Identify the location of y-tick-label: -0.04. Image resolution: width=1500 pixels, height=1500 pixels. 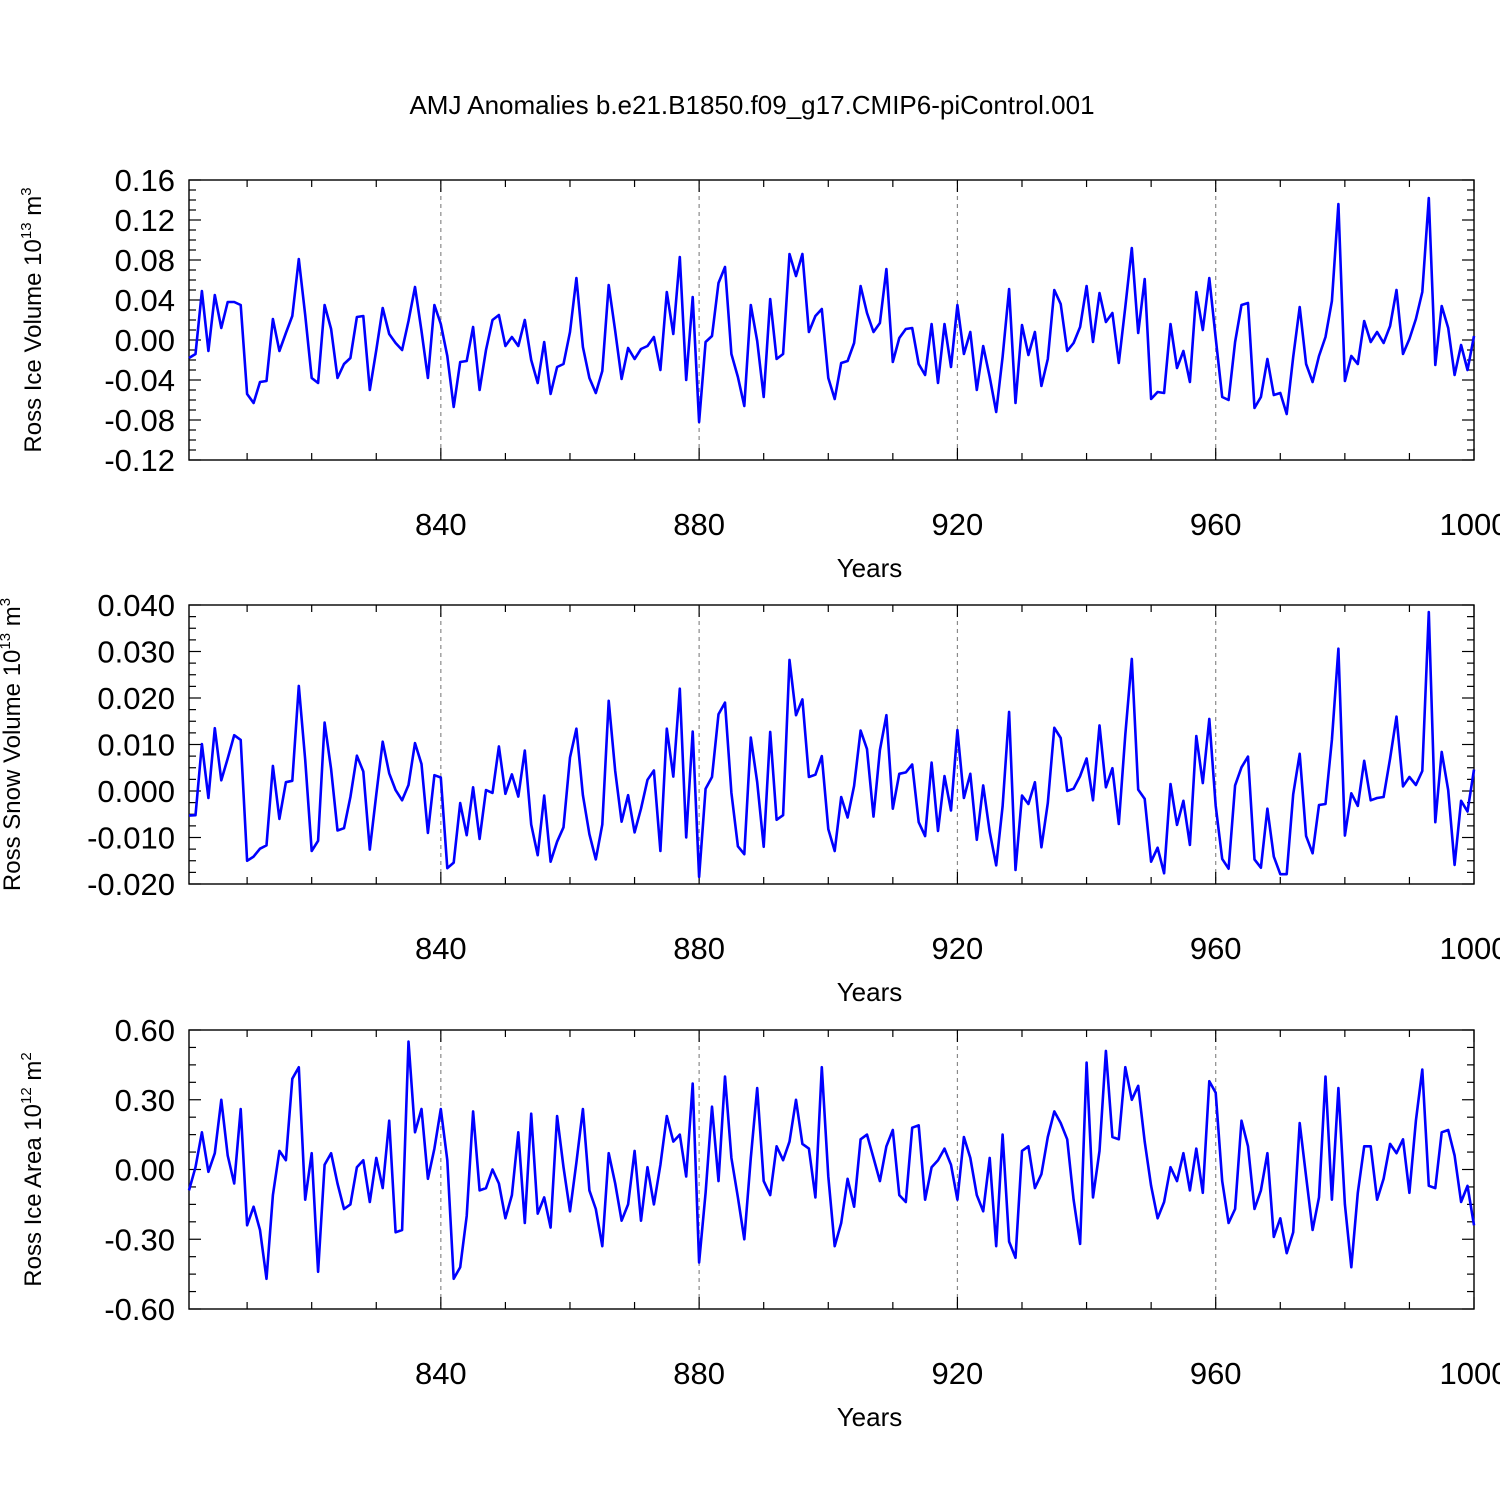
(139, 380).